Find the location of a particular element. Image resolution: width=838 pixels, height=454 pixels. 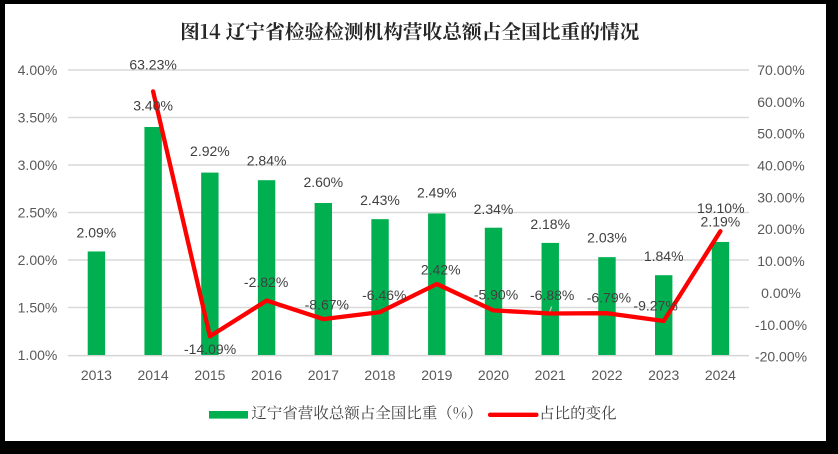

svg-text: 20.00% is located at coordinates (780, 229).